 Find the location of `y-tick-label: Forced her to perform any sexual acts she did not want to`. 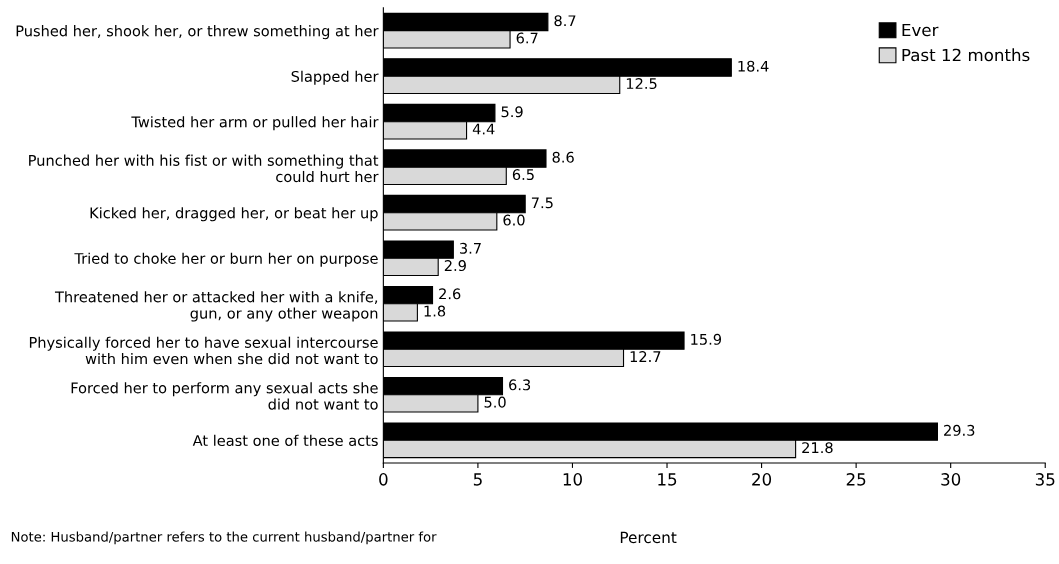

y-tick-label: Forced her to perform any sexual acts she did not want to is located at coordinates (224, 396).